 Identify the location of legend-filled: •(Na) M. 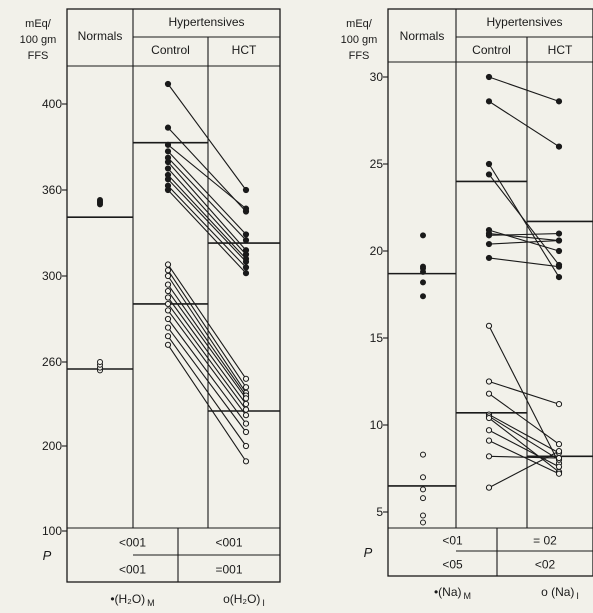
(452, 593).